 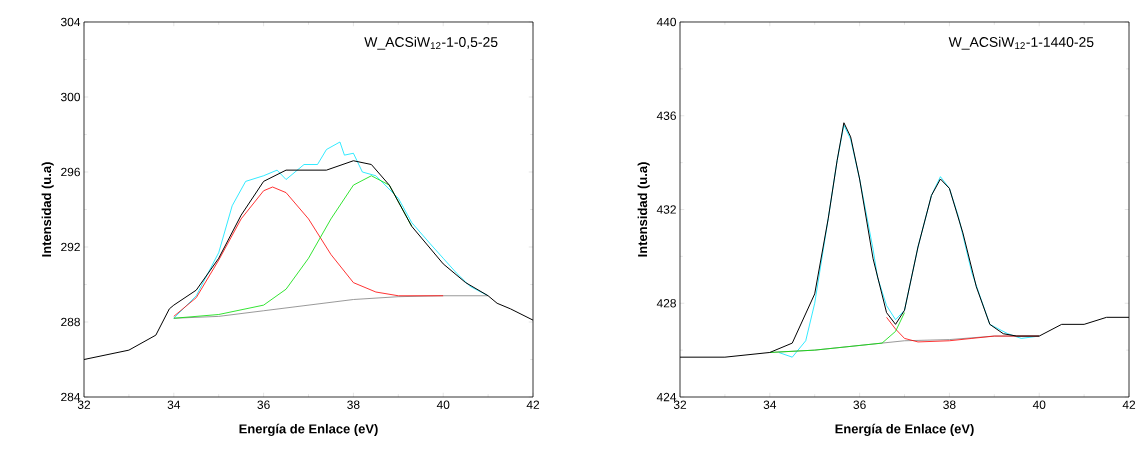 I want to click on y-tick-label: 428, so click(x=666, y=303).